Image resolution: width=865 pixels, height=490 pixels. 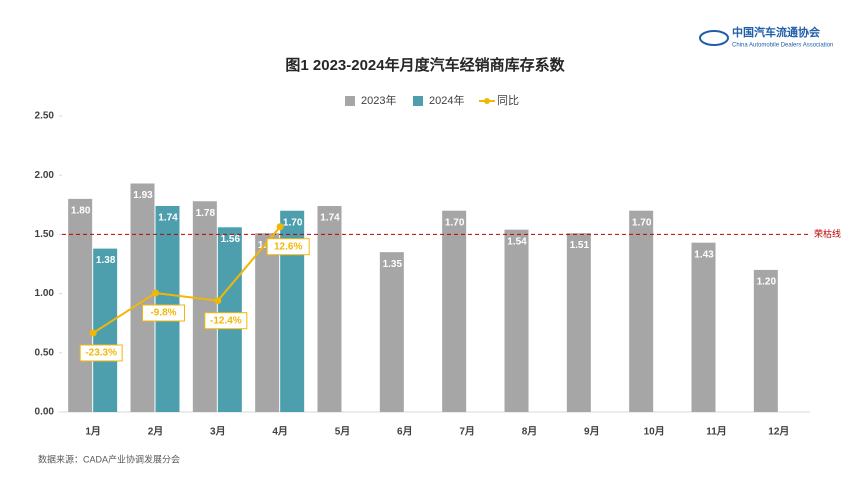 I want to click on bar-value-label: 1.80, so click(x=81, y=211).